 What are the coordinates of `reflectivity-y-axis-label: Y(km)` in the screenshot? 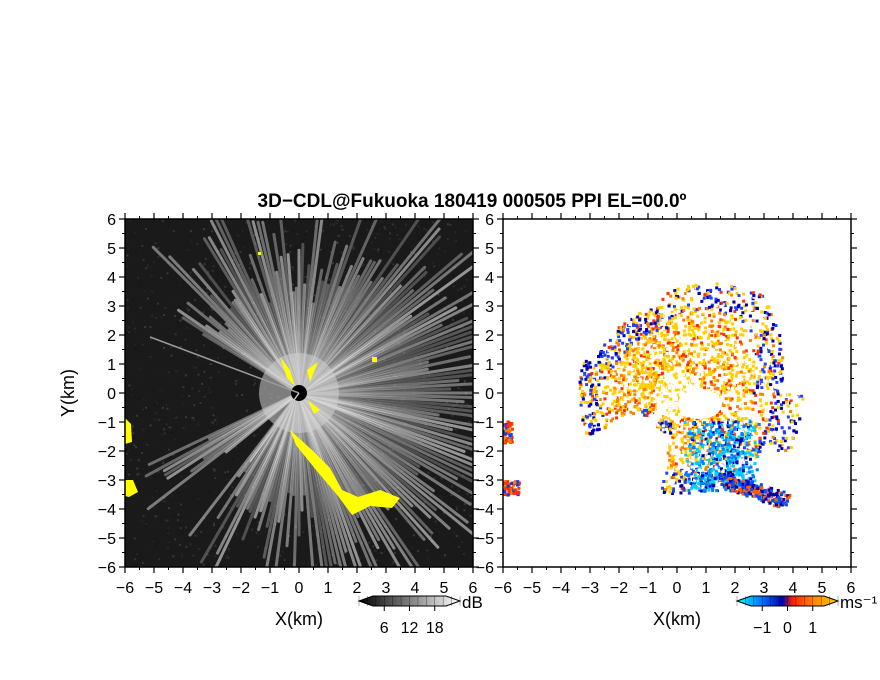 It's located at (68, 393).